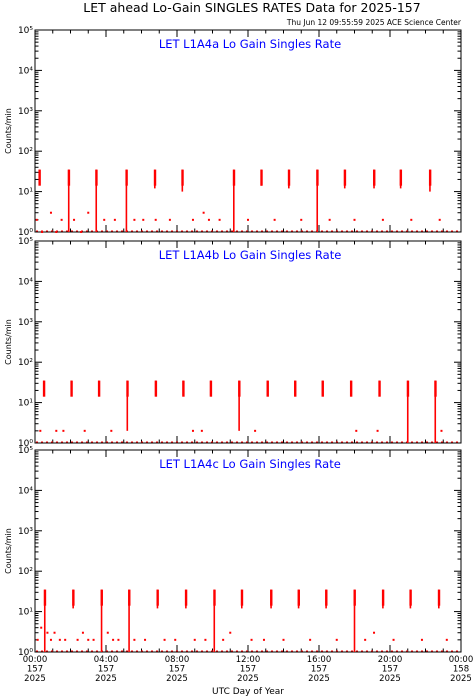 The image size is (475, 700). I want to click on x-axis-label: UTC Day of Year, so click(248, 692).